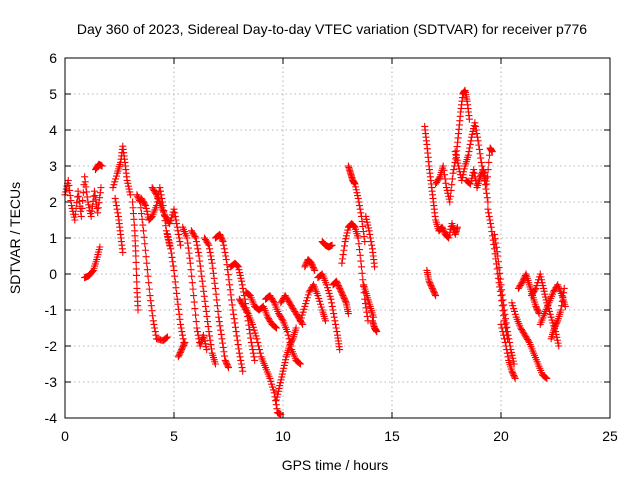 Image resolution: width=640 pixels, height=480 pixels. What do you see at coordinates (610, 436) in the screenshot?
I see `x-tick-label: 25` at bounding box center [610, 436].